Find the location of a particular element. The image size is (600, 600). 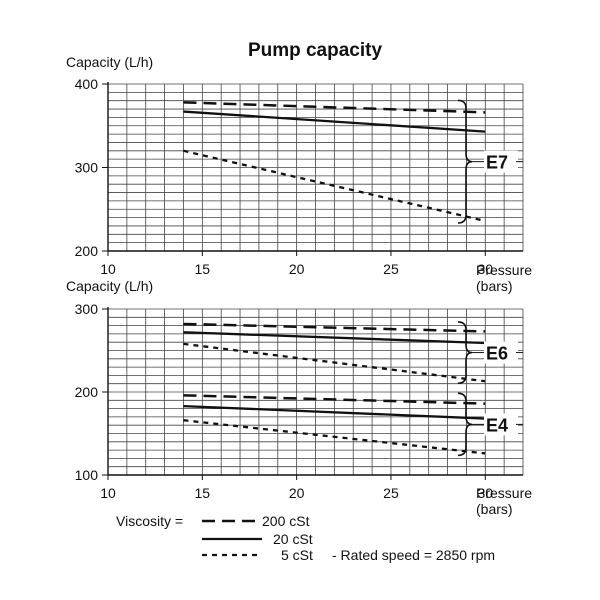

group-e4: E4 is located at coordinates (353, 424).